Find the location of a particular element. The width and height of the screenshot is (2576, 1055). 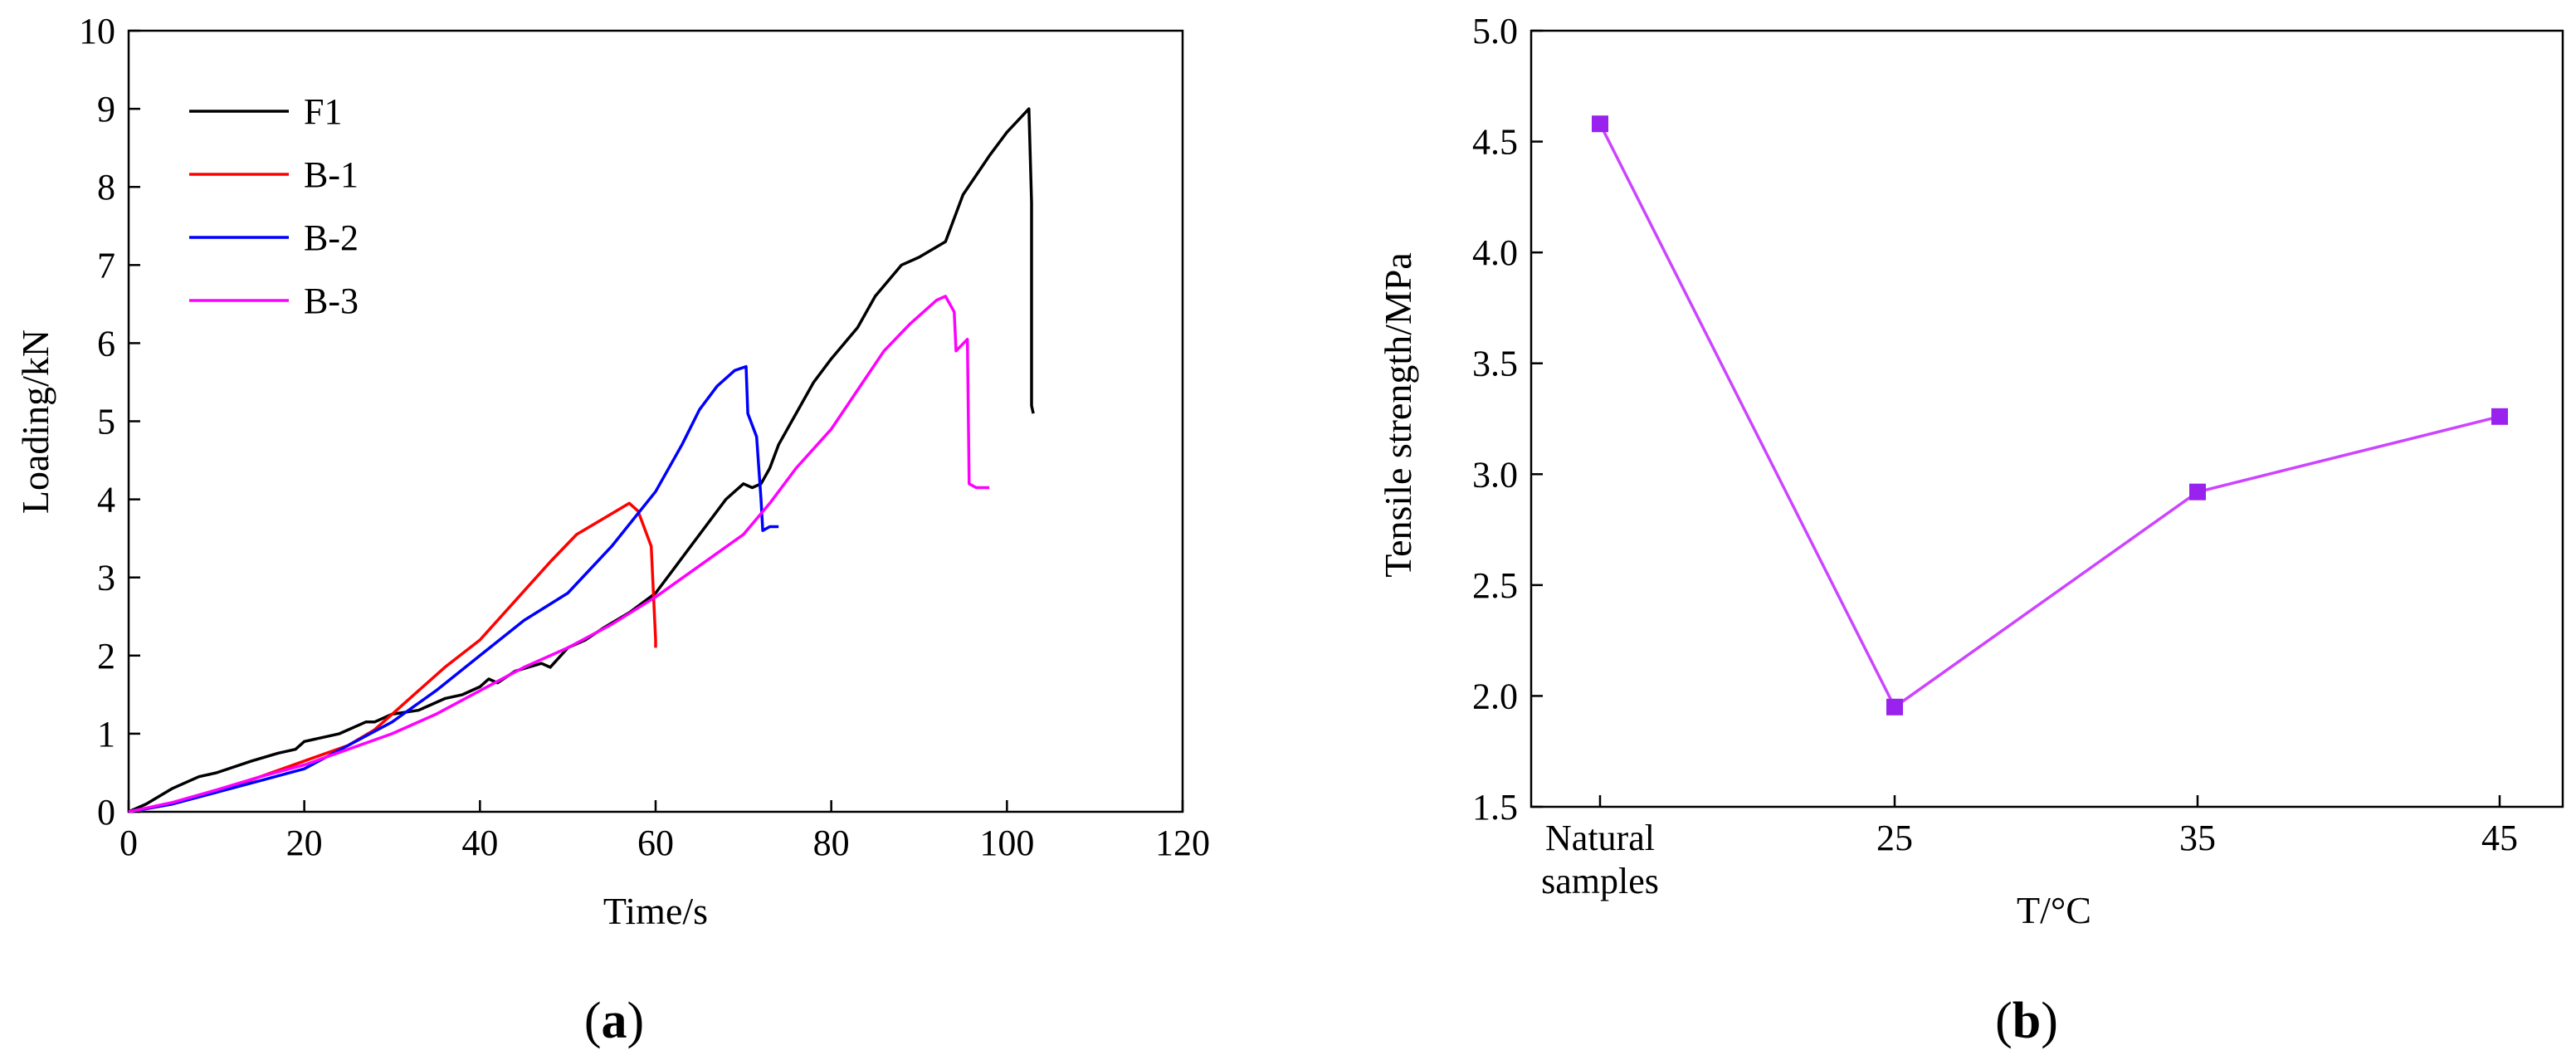

x-tick-label: 35 is located at coordinates (2198, 838).